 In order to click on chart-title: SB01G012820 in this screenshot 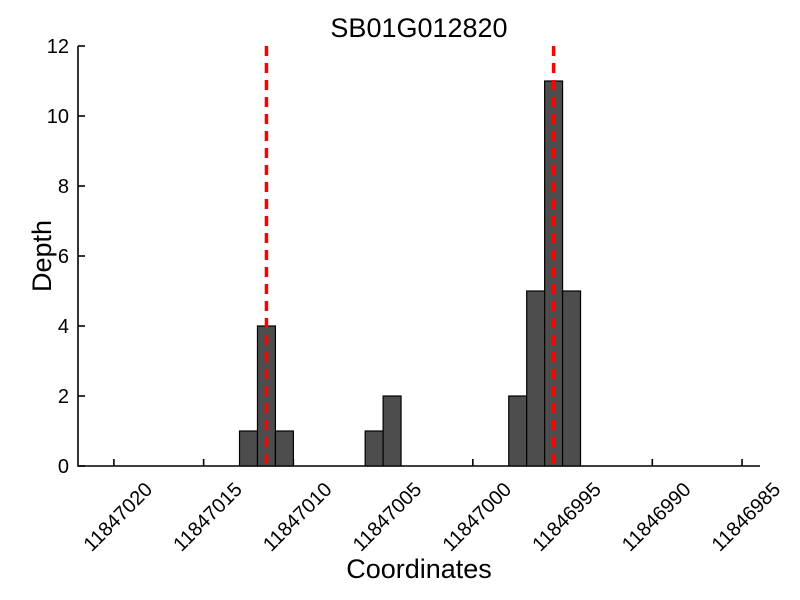, I will do `click(418, 28)`.